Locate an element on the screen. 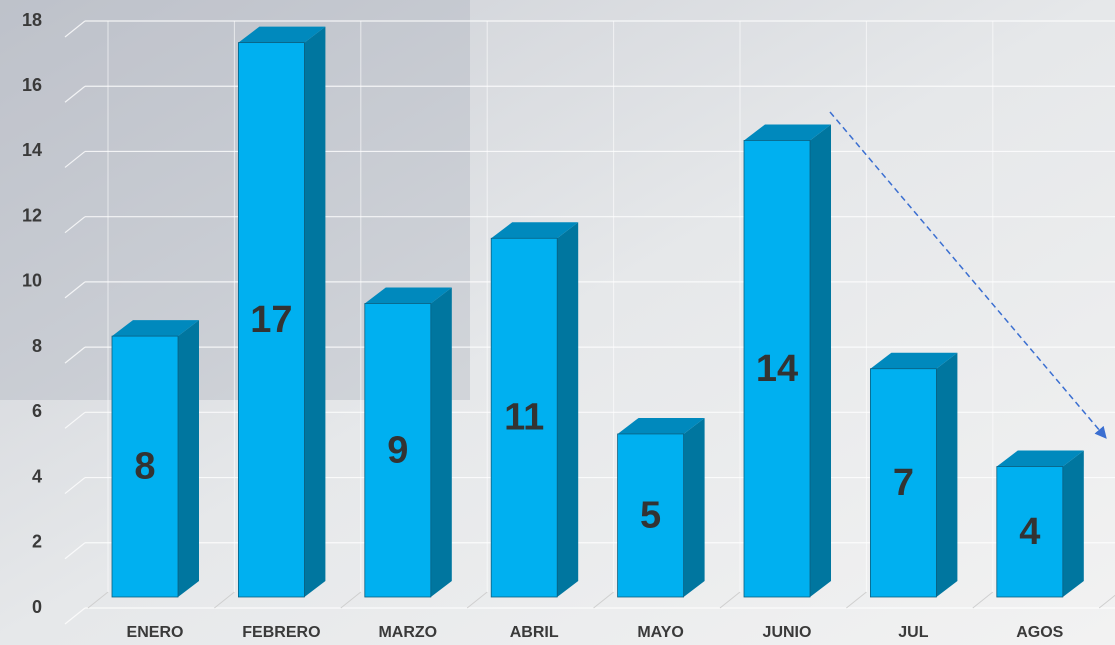 Image resolution: width=1115 pixels, height=645 pixels. data-label: 4 is located at coordinates (1029, 532).